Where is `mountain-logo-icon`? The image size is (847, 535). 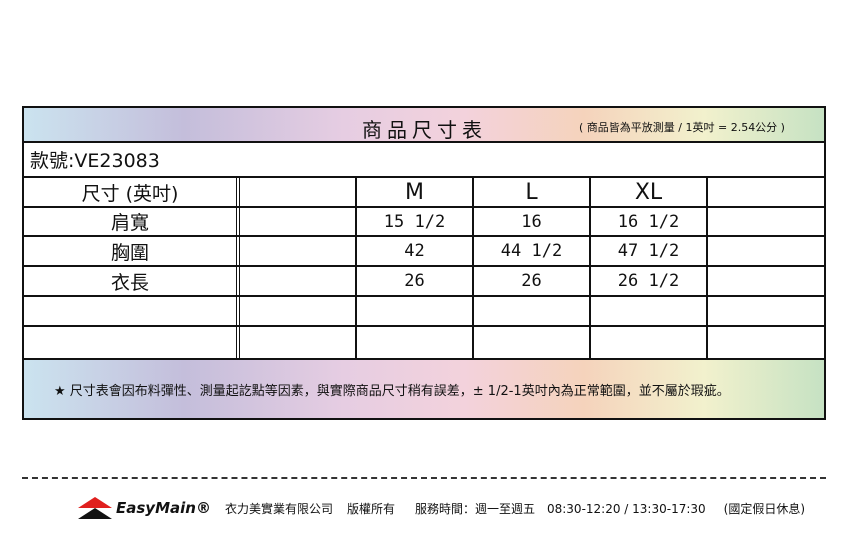 mountain-logo-icon is located at coordinates (95, 508).